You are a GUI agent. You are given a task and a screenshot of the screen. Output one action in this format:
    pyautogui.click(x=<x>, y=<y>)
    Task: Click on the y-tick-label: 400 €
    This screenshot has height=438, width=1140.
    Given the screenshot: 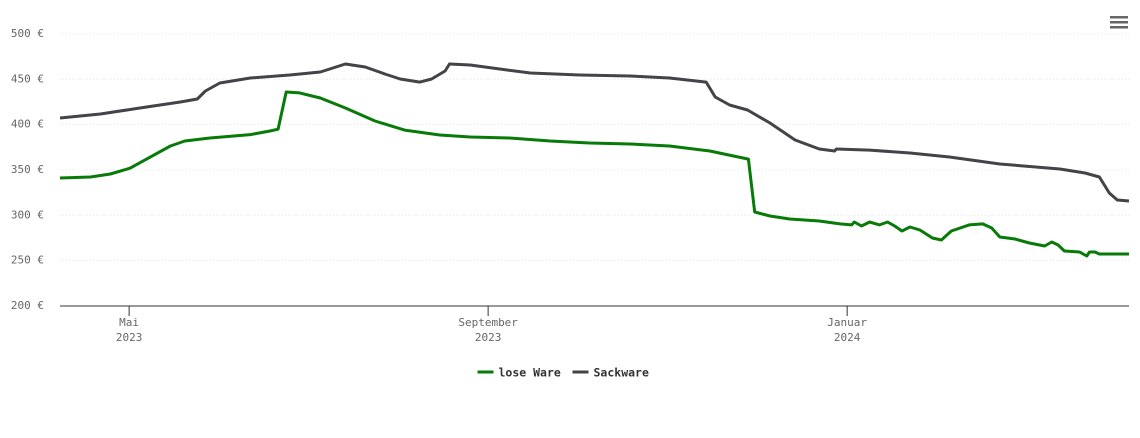 What is the action you would take?
    pyautogui.click(x=27, y=124)
    